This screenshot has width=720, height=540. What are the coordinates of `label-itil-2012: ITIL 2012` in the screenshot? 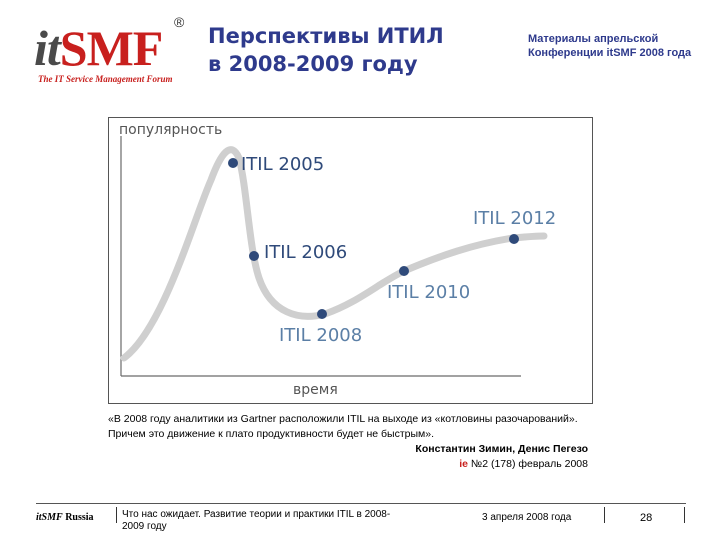 It's located at (514, 218).